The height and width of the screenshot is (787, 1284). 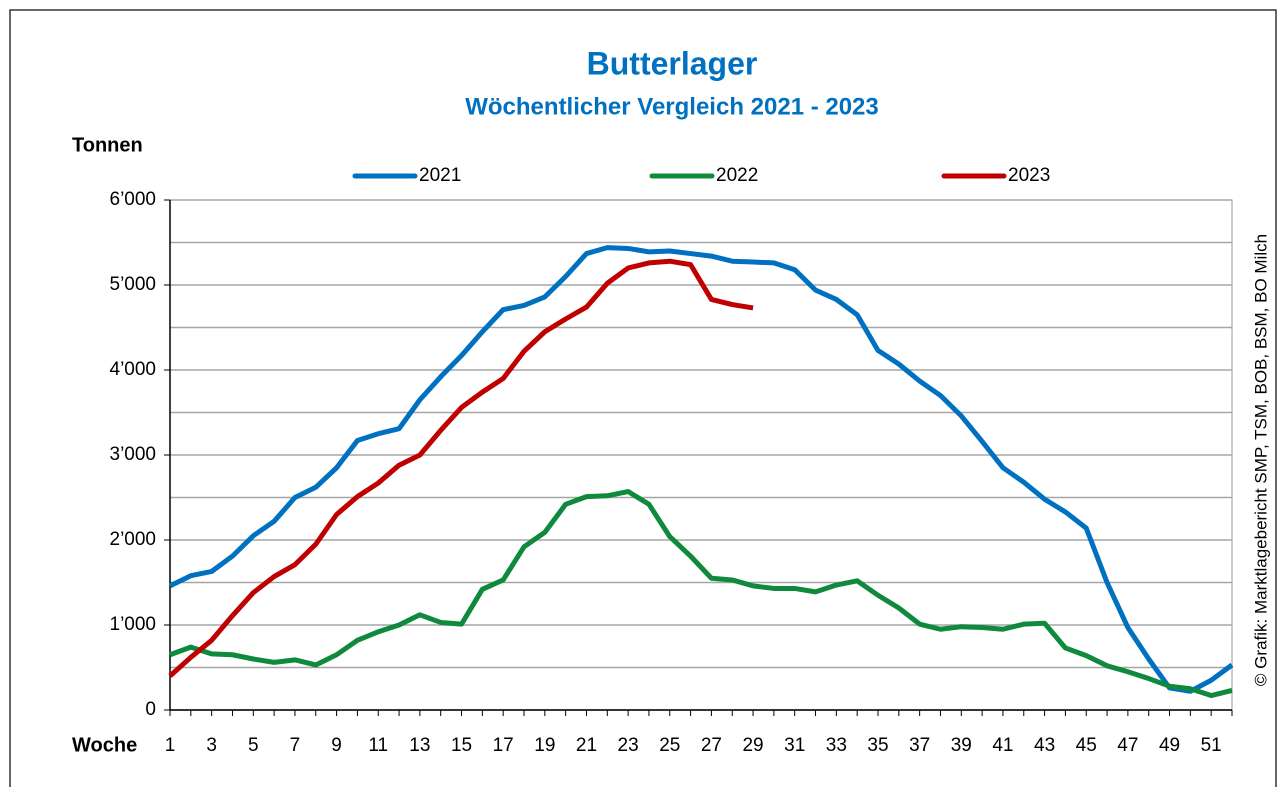 I want to click on x-tick-label: 11, so click(x=378, y=745).